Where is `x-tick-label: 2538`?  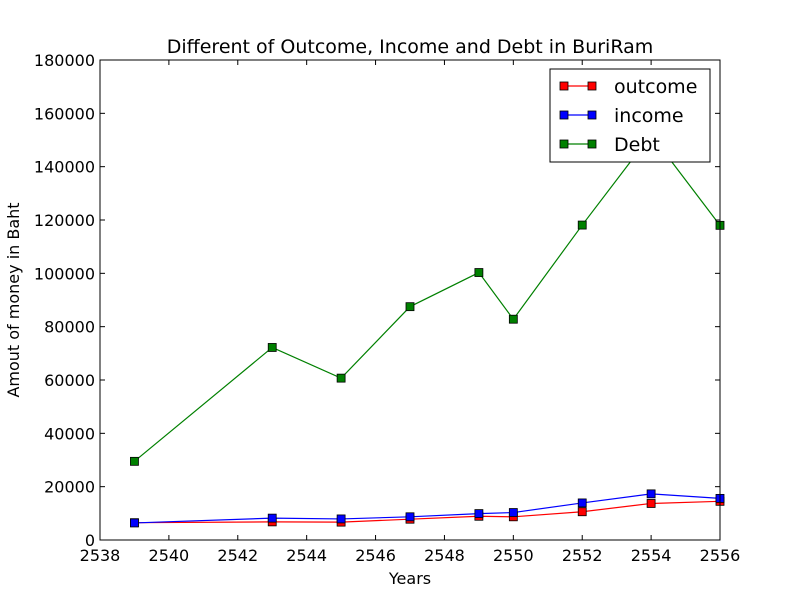 x-tick-label: 2538 is located at coordinates (100, 555).